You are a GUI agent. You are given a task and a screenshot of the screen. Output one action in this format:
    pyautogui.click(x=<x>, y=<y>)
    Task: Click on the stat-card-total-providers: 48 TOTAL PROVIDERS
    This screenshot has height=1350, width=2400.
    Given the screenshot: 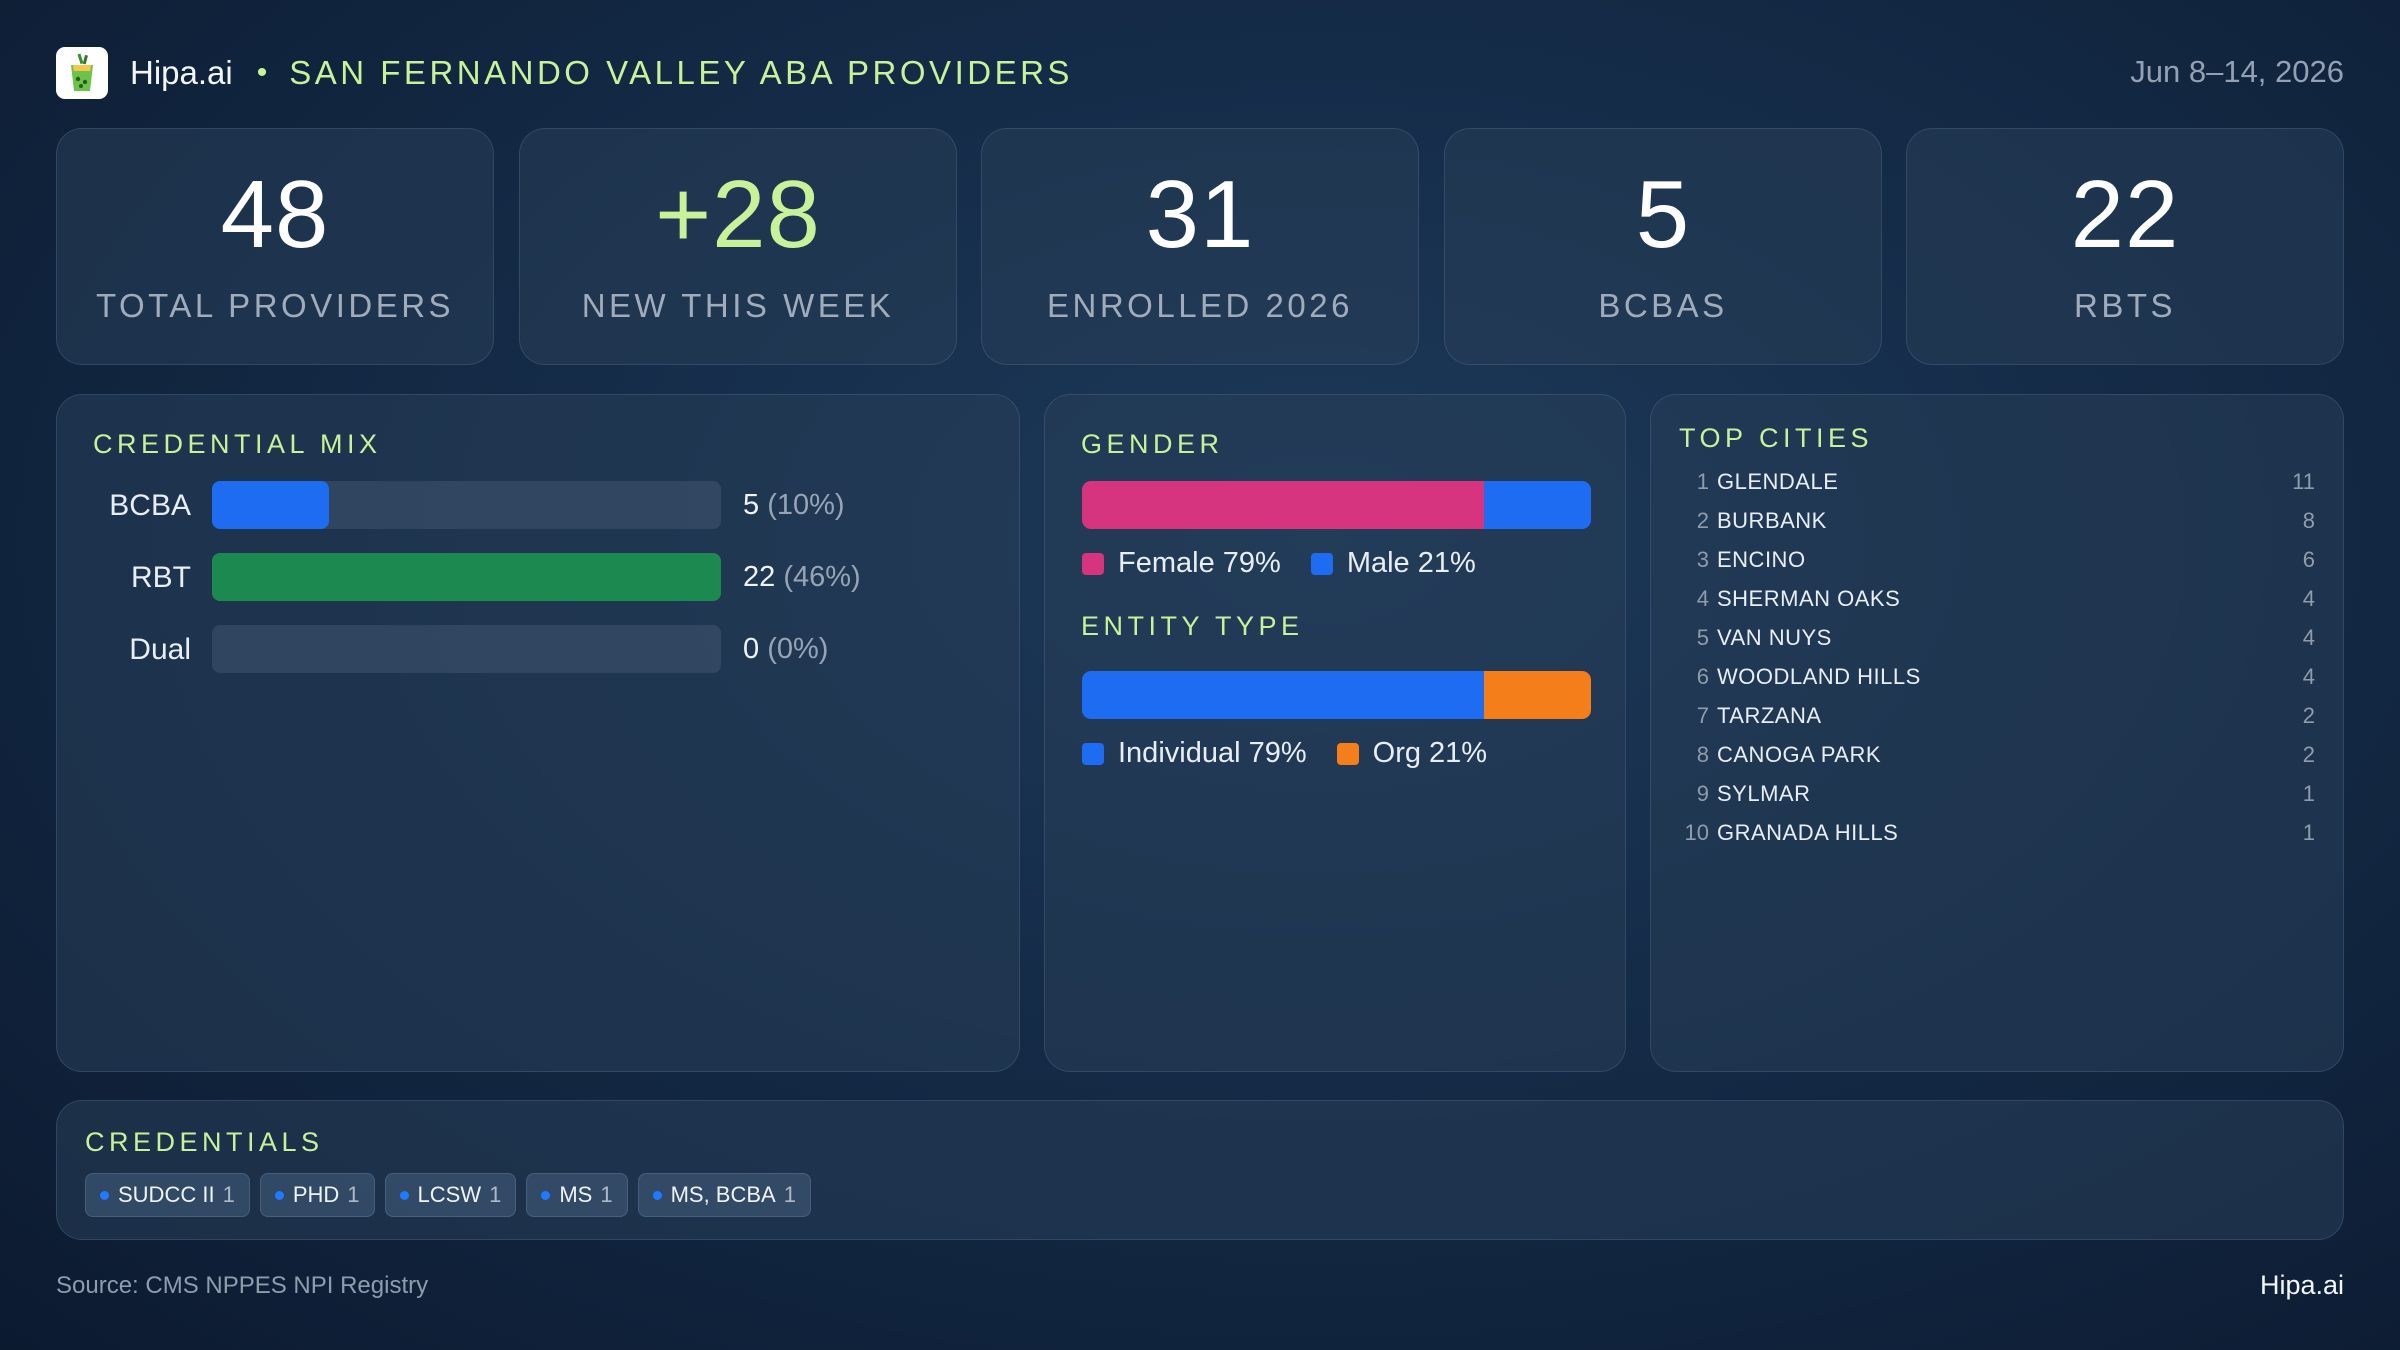 What is the action you would take?
    pyautogui.click(x=275, y=246)
    